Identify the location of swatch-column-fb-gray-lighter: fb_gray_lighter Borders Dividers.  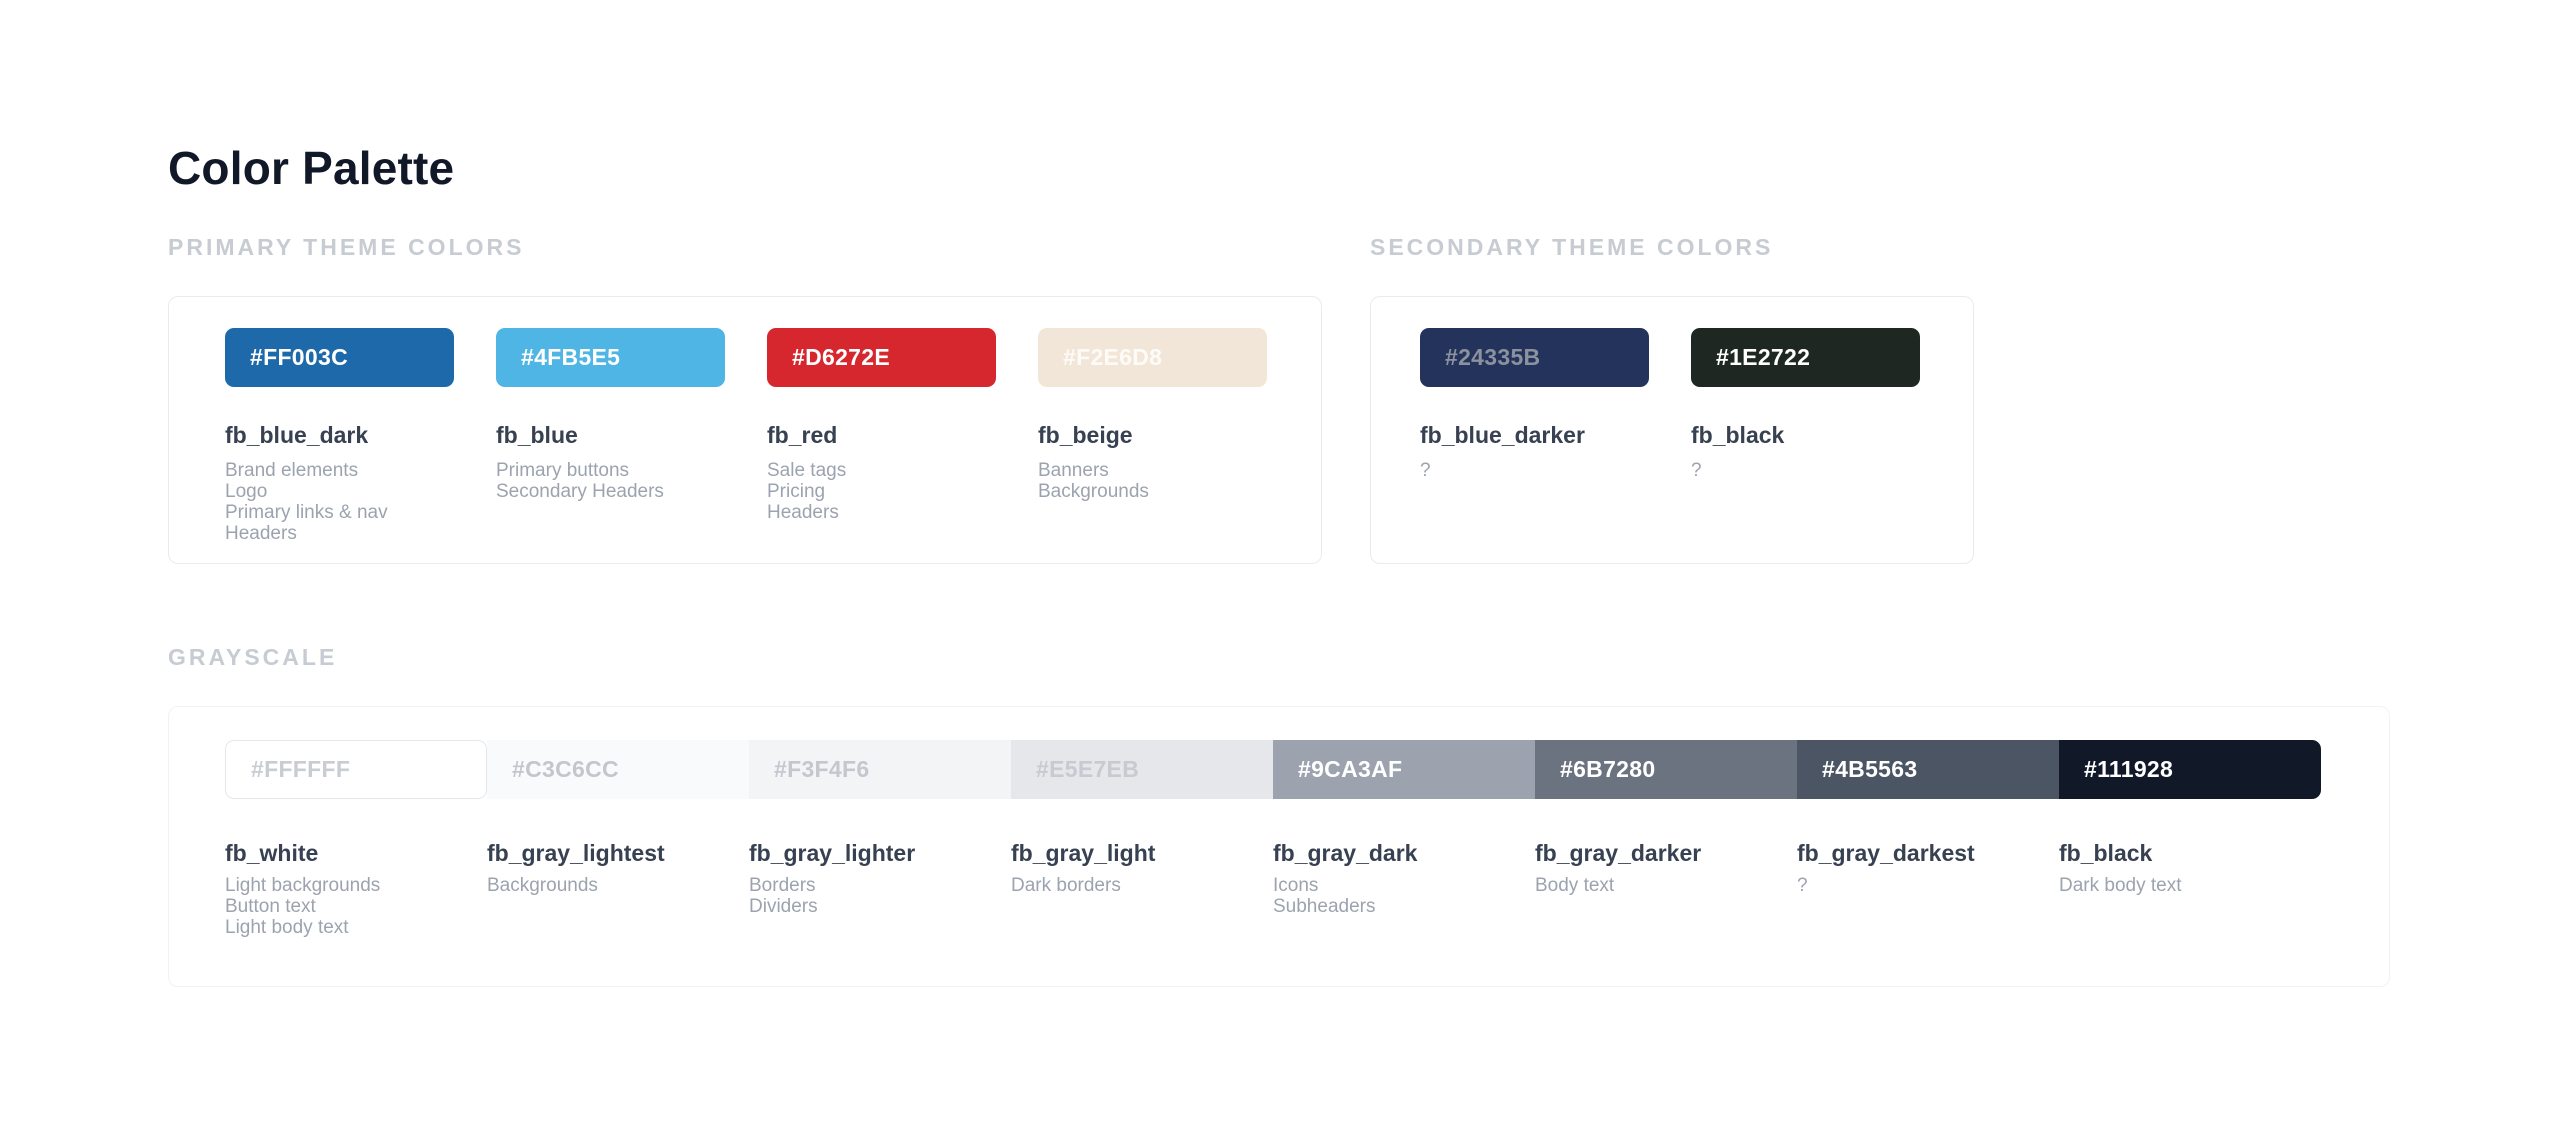
(880, 868).